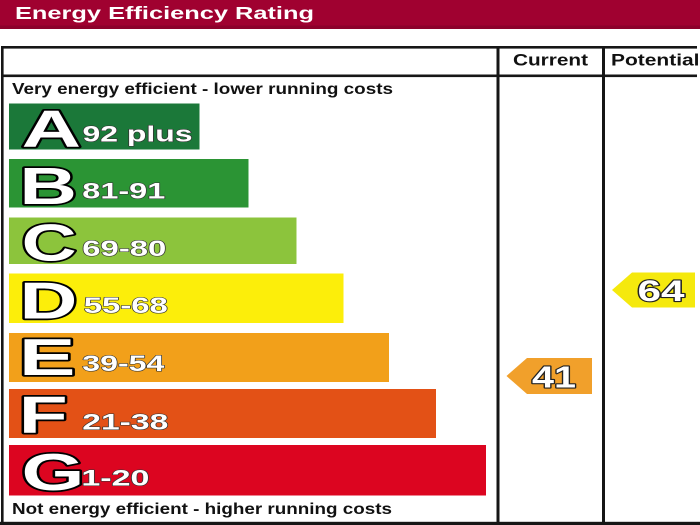 Image resolution: width=700 pixels, height=525 pixels. Describe the element at coordinates (661, 291) in the screenshot. I see `svg-text: 64` at that location.